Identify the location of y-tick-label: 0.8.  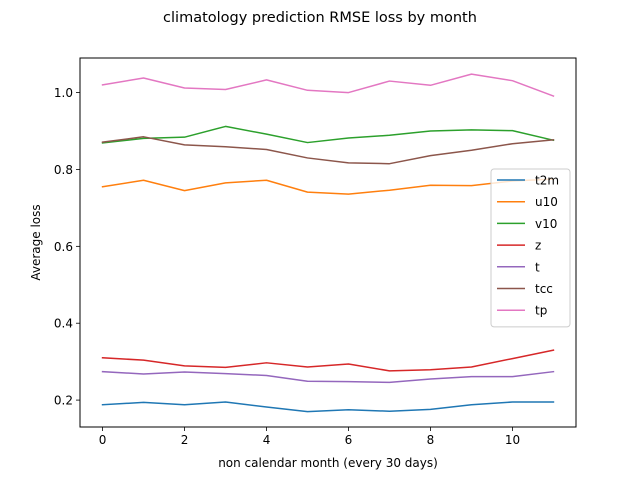
(63, 170).